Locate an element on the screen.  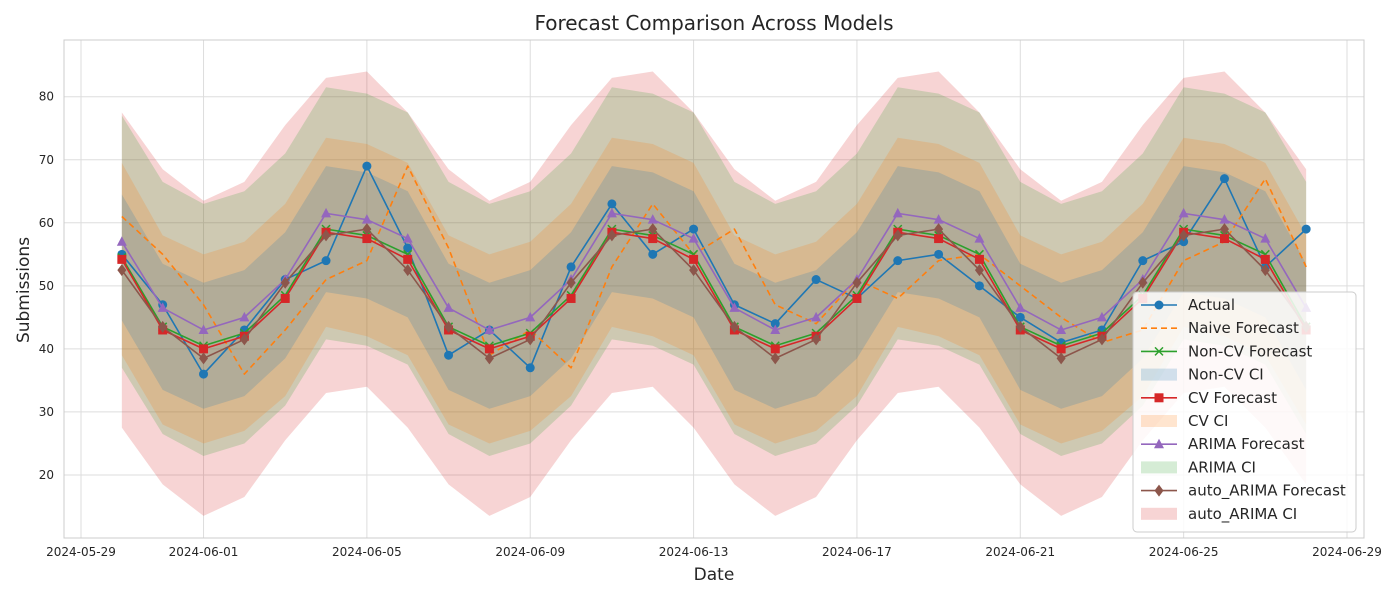
x-tick-label: 2024-06-13 is located at coordinates (694, 552).